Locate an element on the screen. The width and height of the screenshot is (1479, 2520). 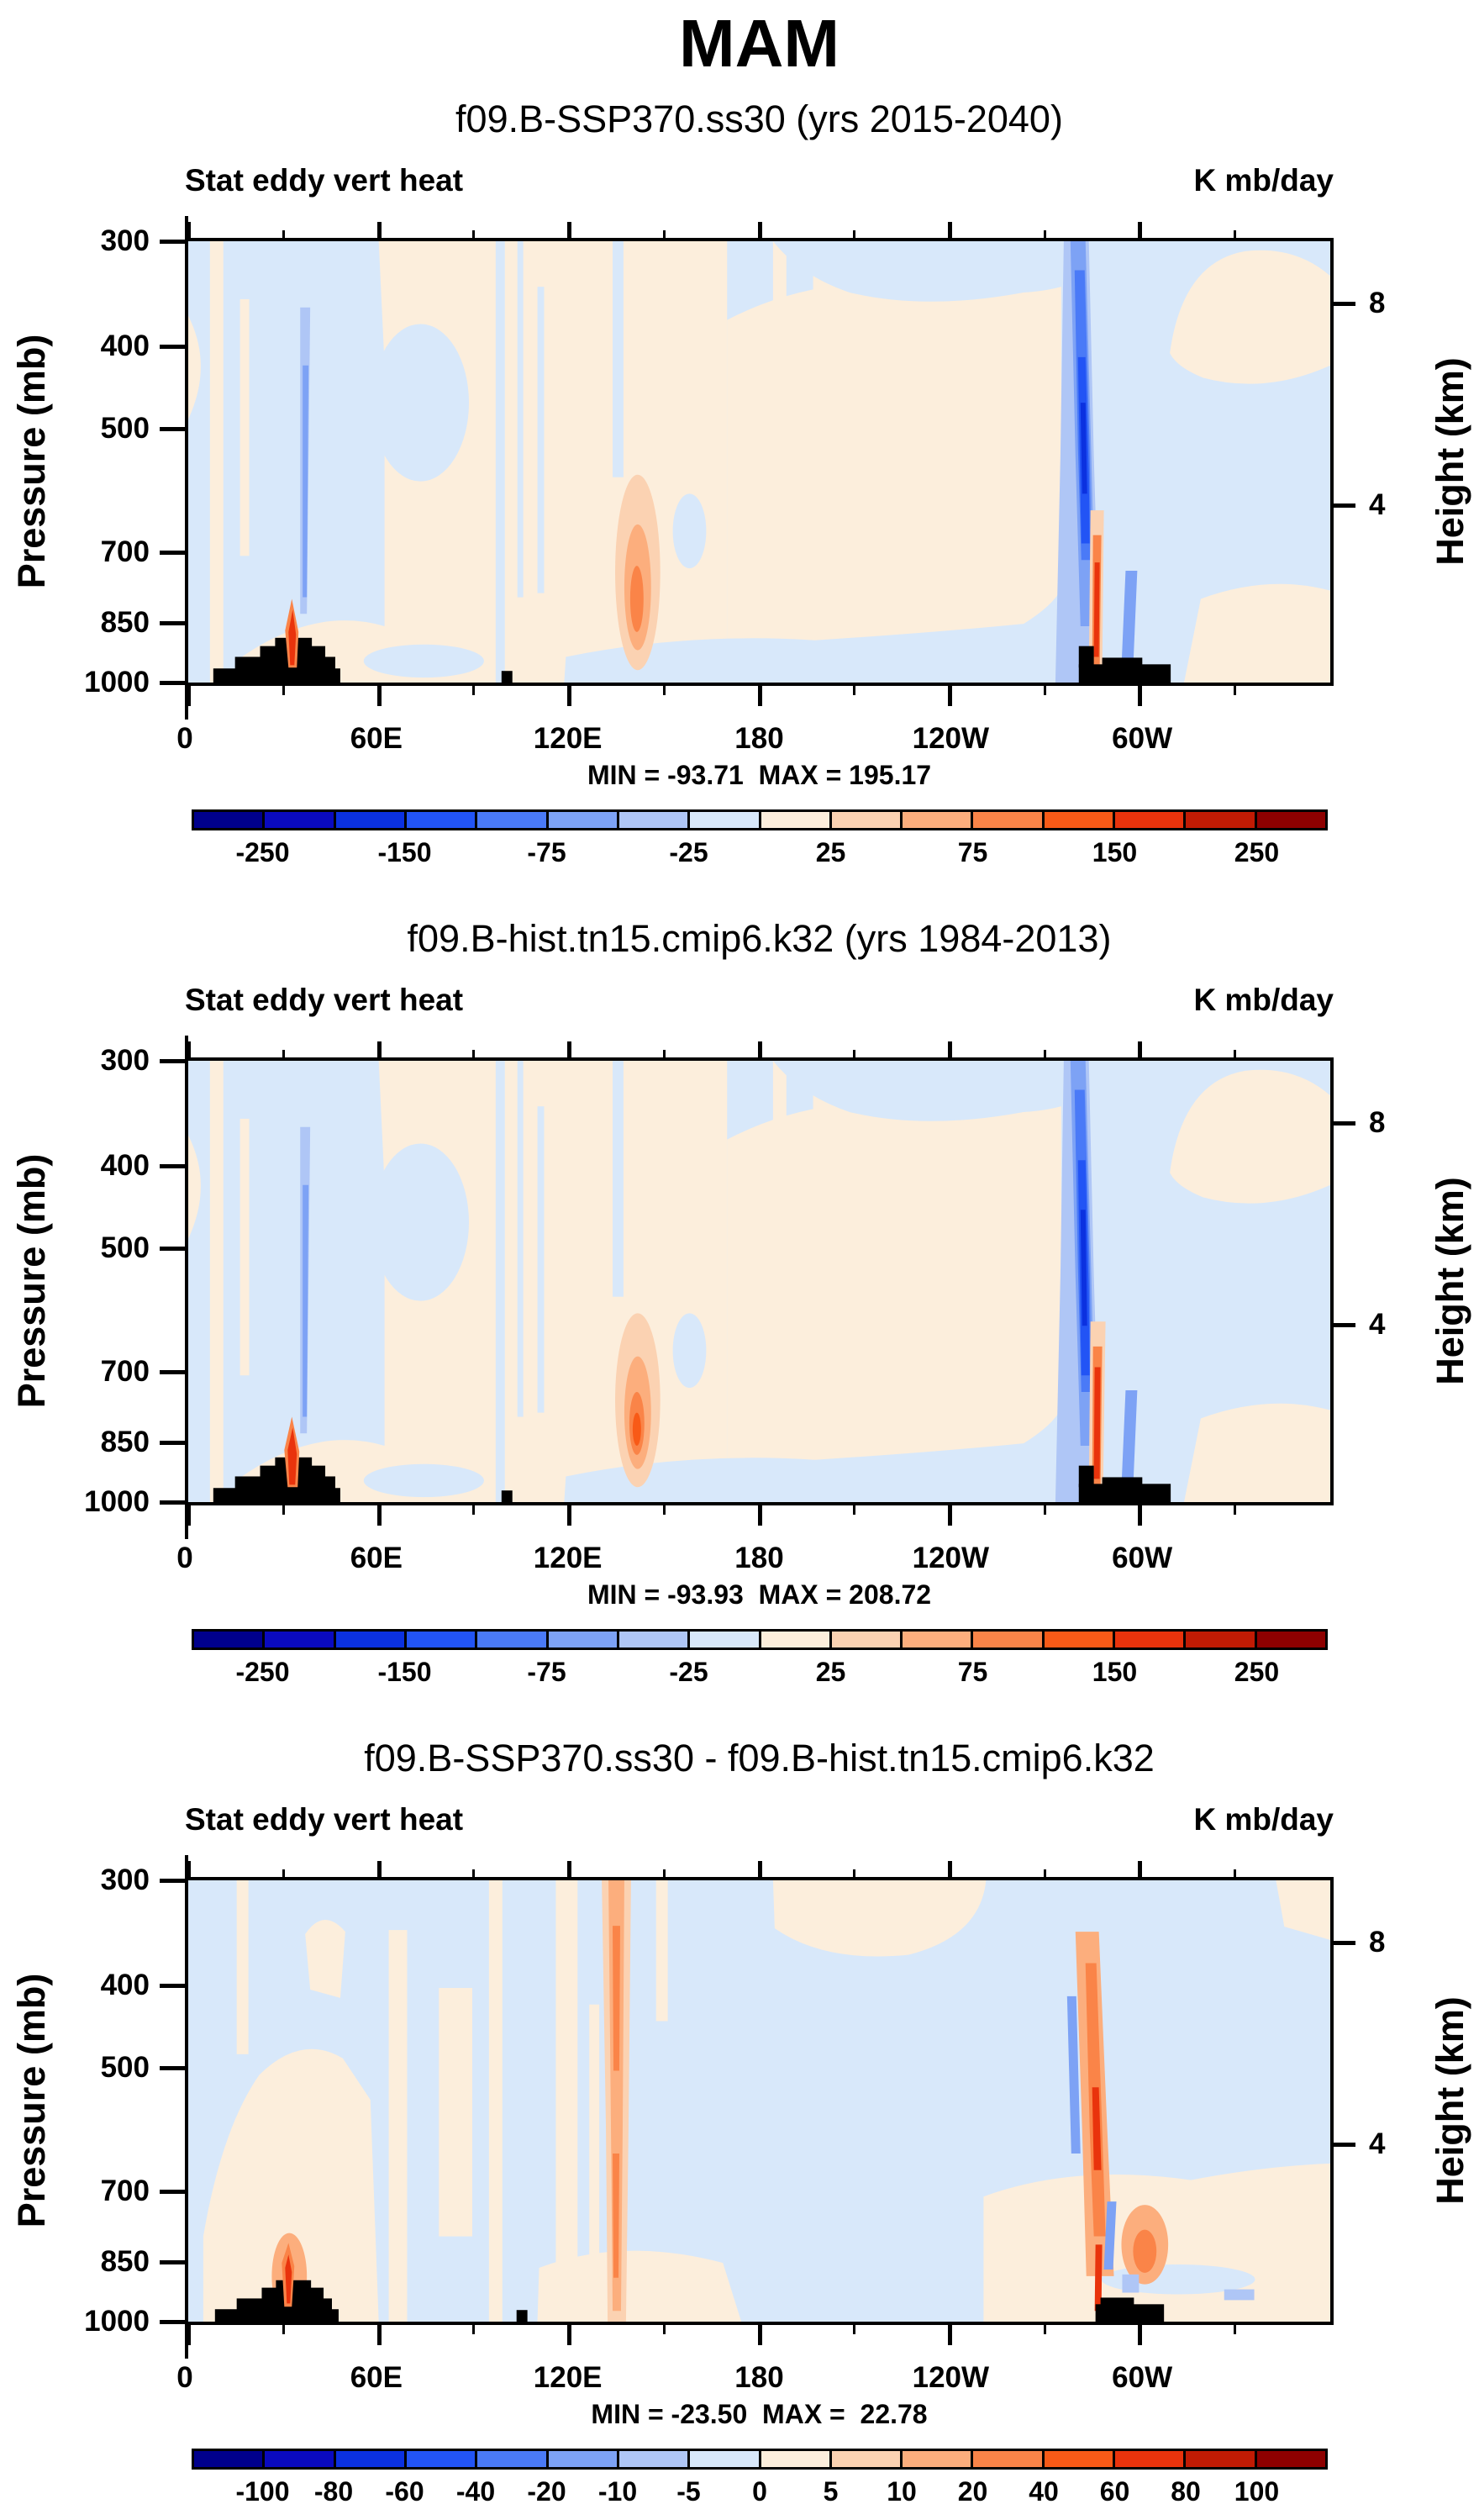
colorbar-tick-label: 100 is located at coordinates (1257, 2491).